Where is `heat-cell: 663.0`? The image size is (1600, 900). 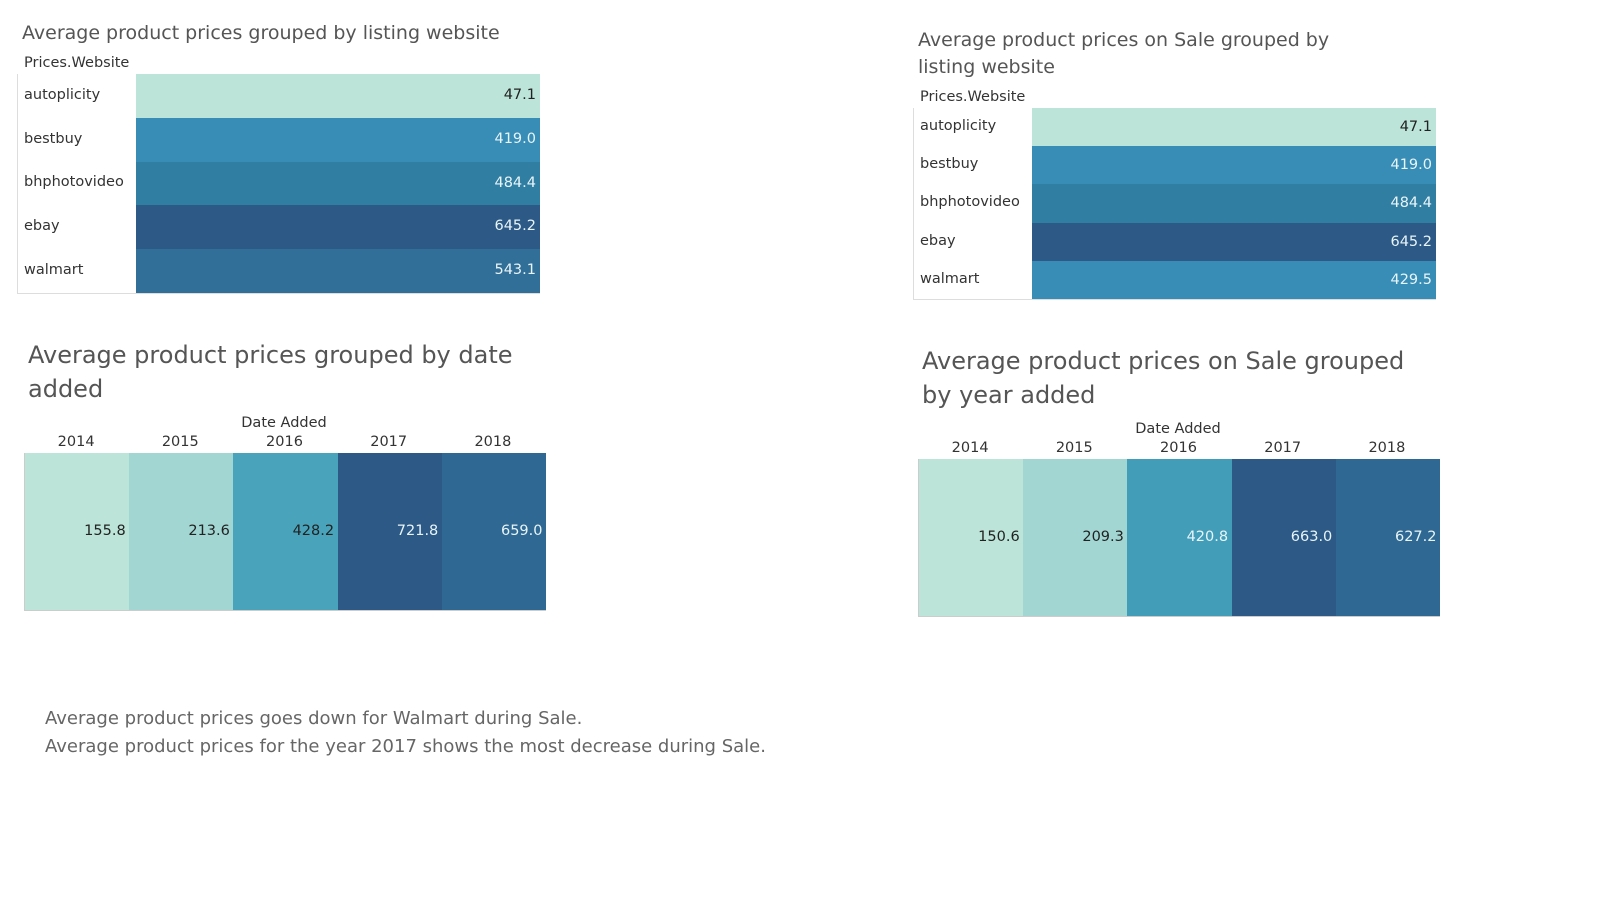
heat-cell: 663.0 is located at coordinates (1284, 537).